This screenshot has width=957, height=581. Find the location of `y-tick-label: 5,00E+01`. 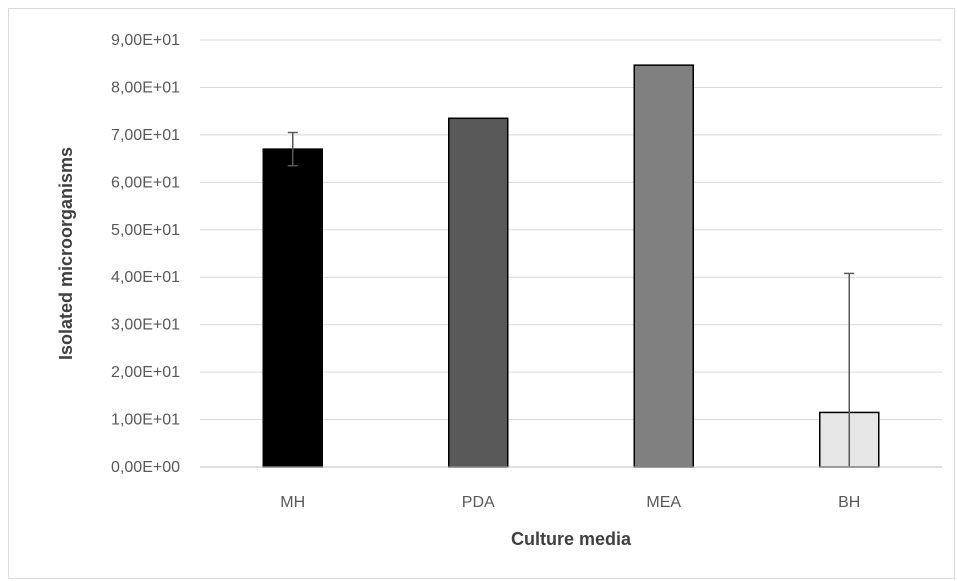

y-tick-label: 5,00E+01 is located at coordinates (145, 230).